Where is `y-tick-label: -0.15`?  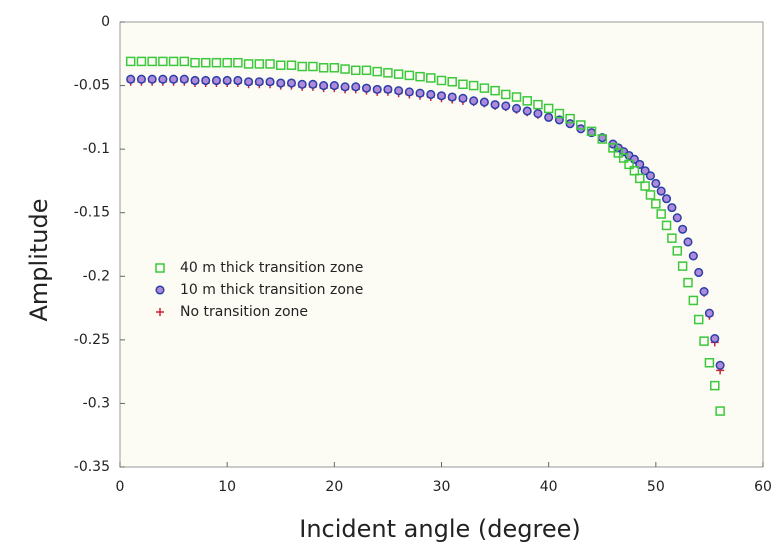
y-tick-label: -0.15 is located at coordinates (92, 213).